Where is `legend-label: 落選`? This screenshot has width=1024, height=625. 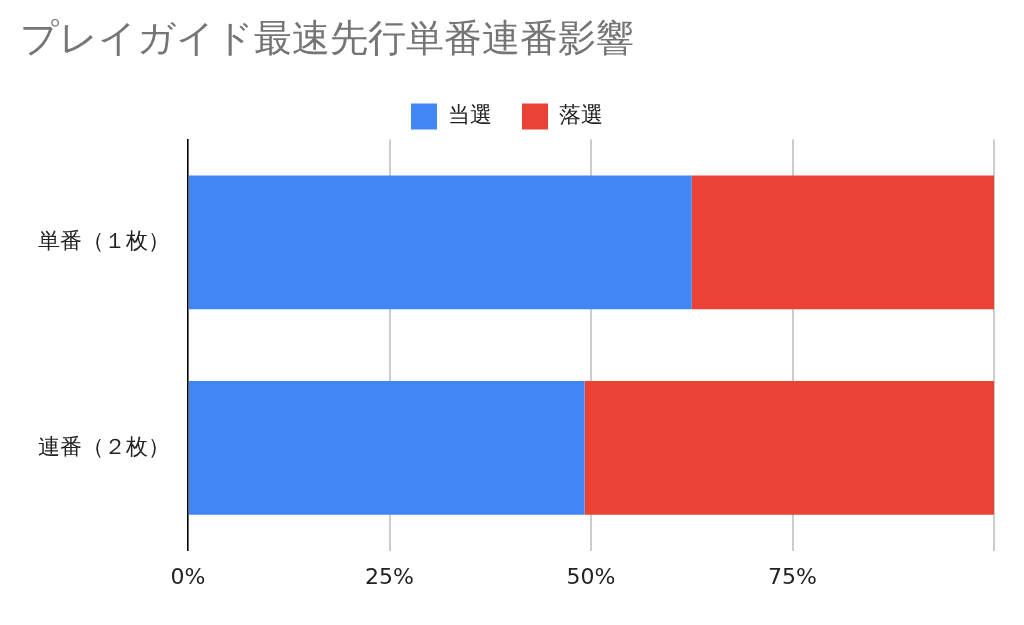
legend-label: 落選 is located at coordinates (581, 115).